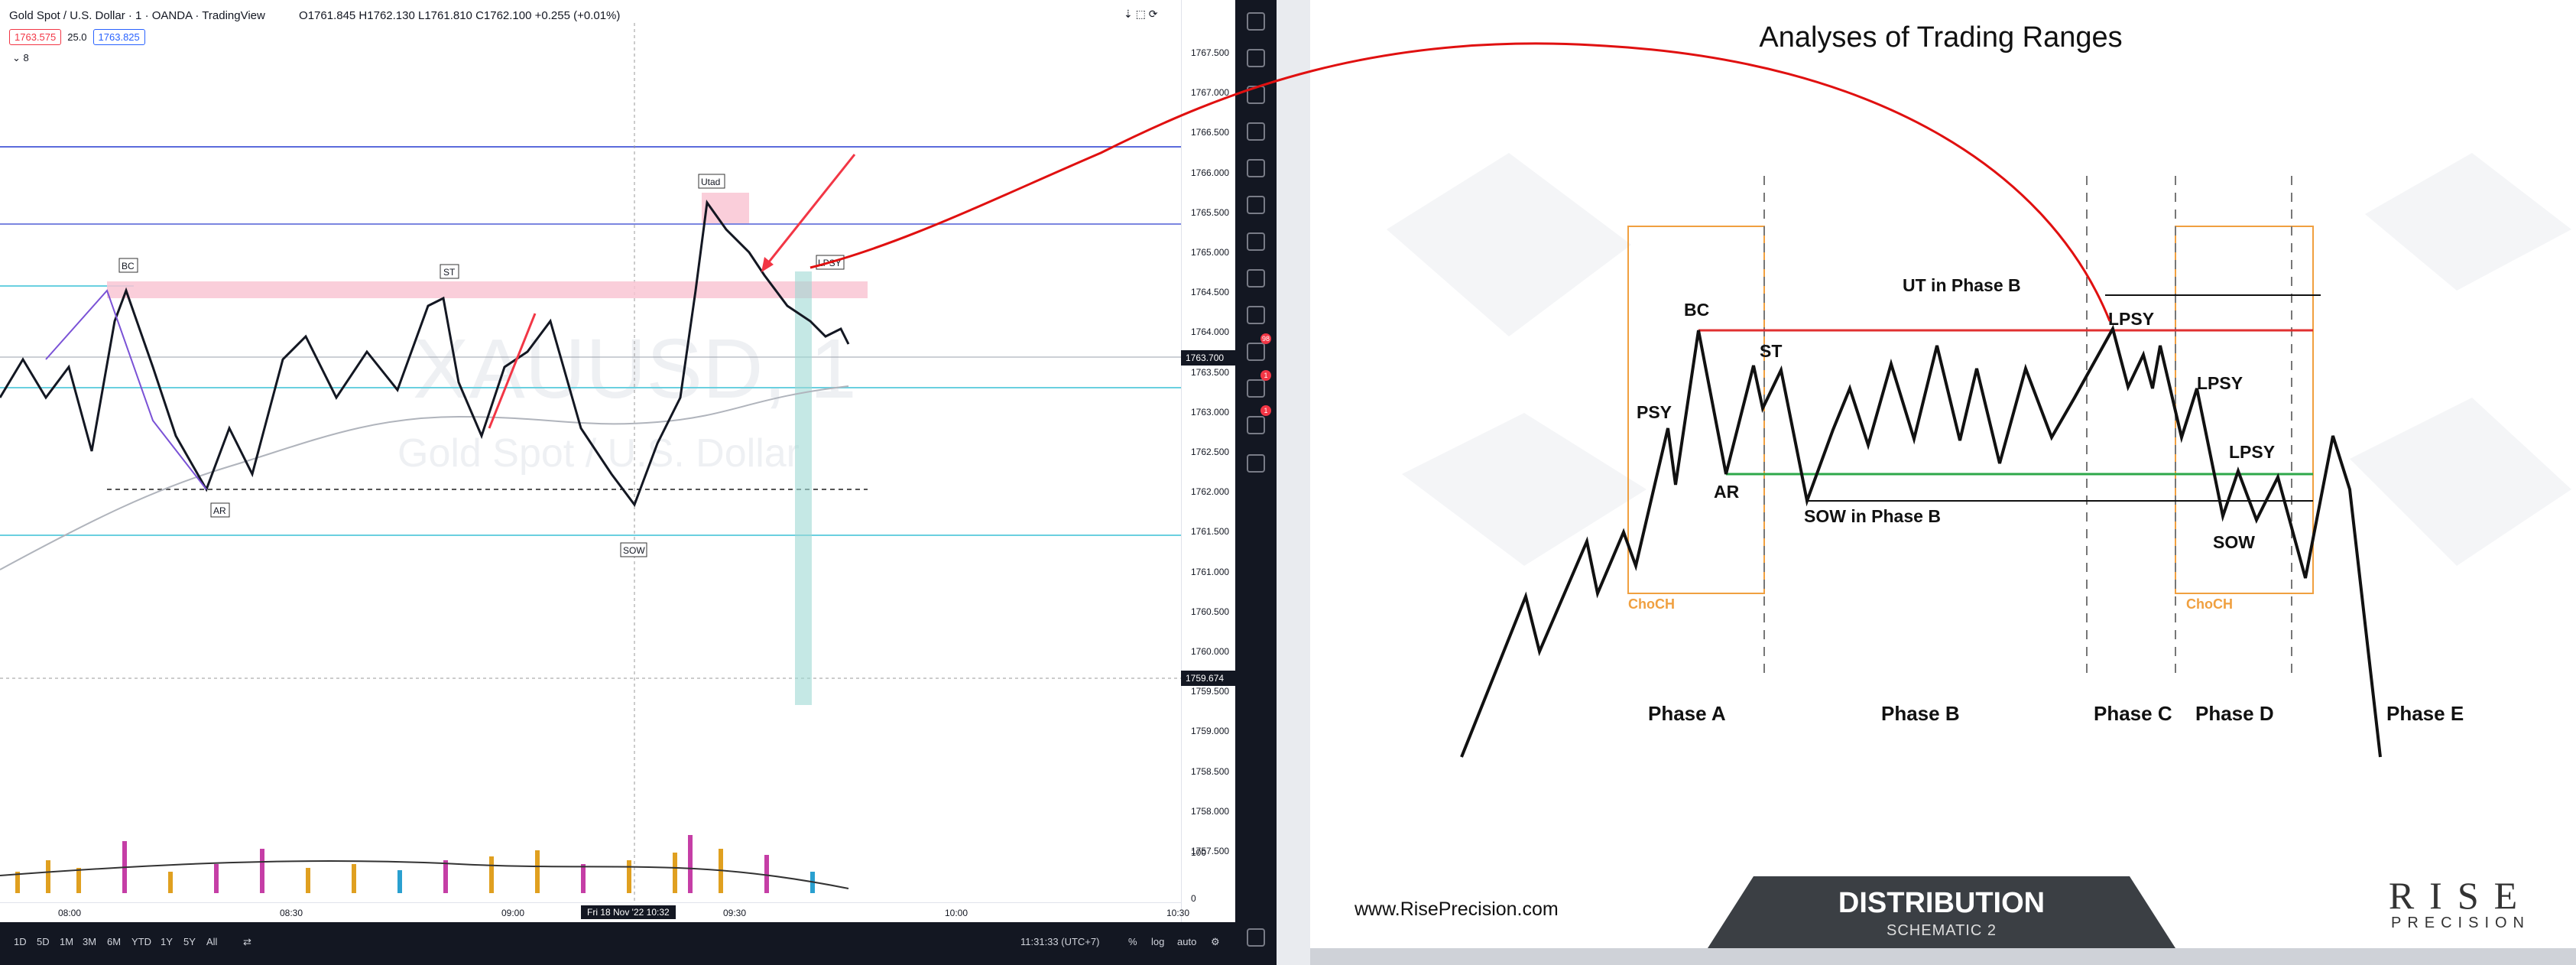  I want to click on alert-icon, so click(1256, 58).